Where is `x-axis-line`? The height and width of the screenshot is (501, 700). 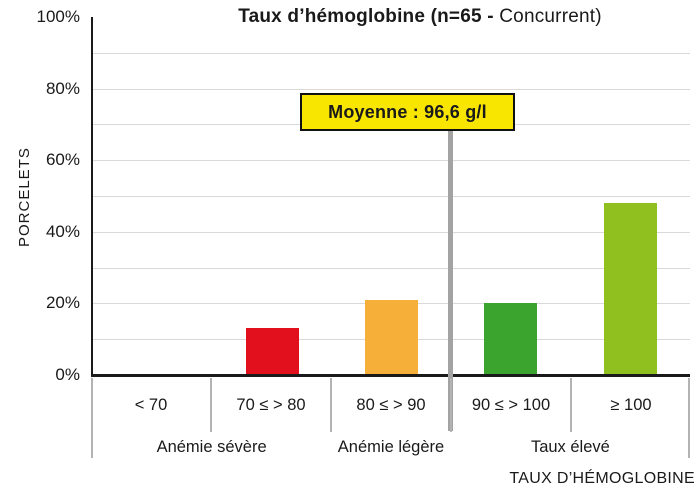 x-axis-line is located at coordinates (390, 375).